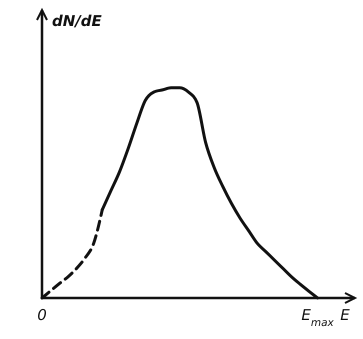 Image resolution: width=363 pixels, height=339 pixels. What do you see at coordinates (42, 315) in the screenshot?
I see `x-tick-label: 0` at bounding box center [42, 315].